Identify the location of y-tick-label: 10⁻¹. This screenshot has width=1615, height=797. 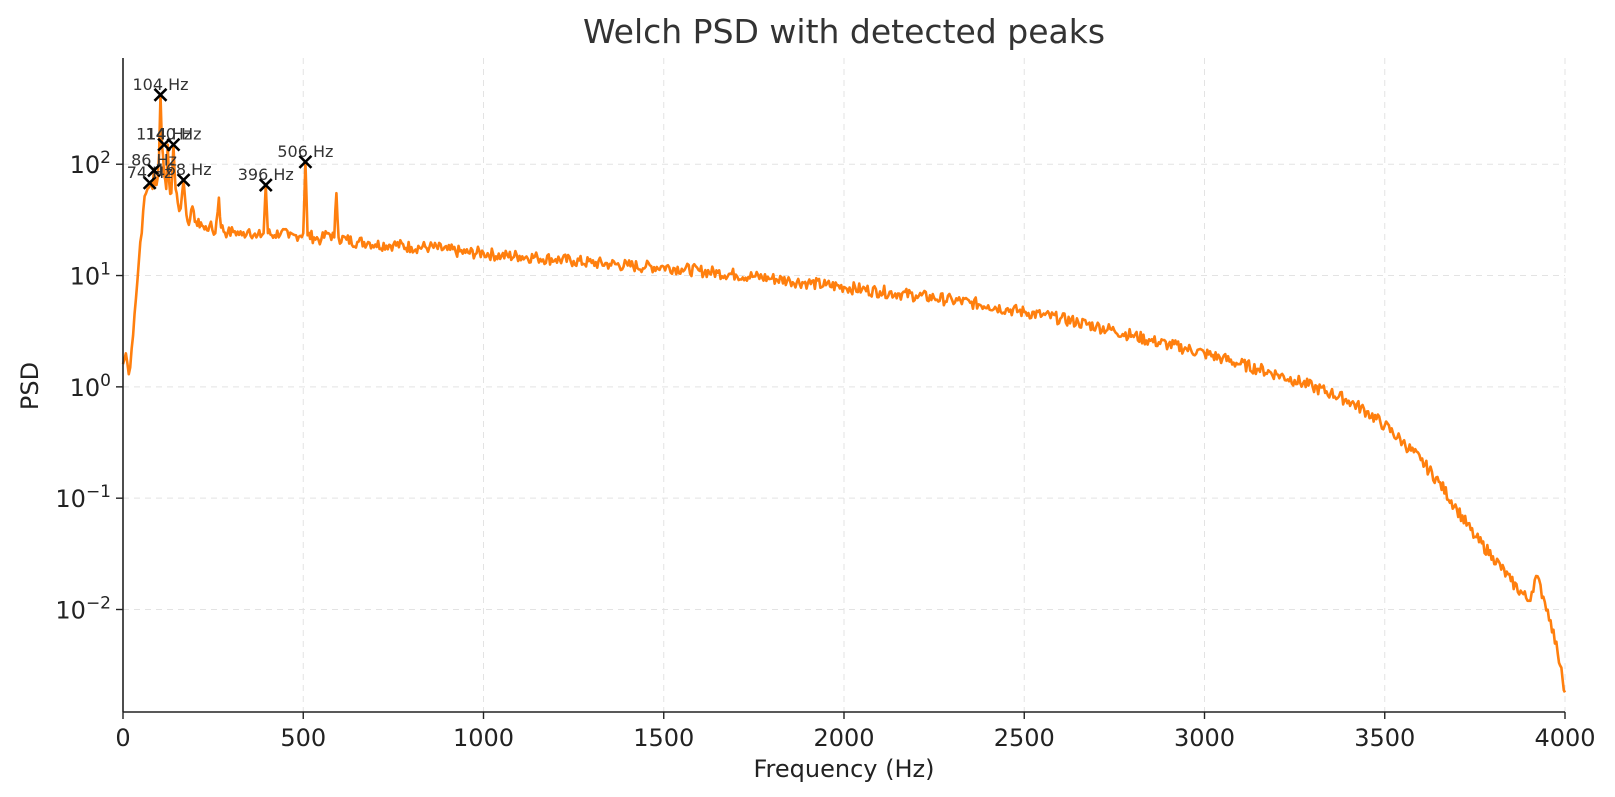
(83, 497).